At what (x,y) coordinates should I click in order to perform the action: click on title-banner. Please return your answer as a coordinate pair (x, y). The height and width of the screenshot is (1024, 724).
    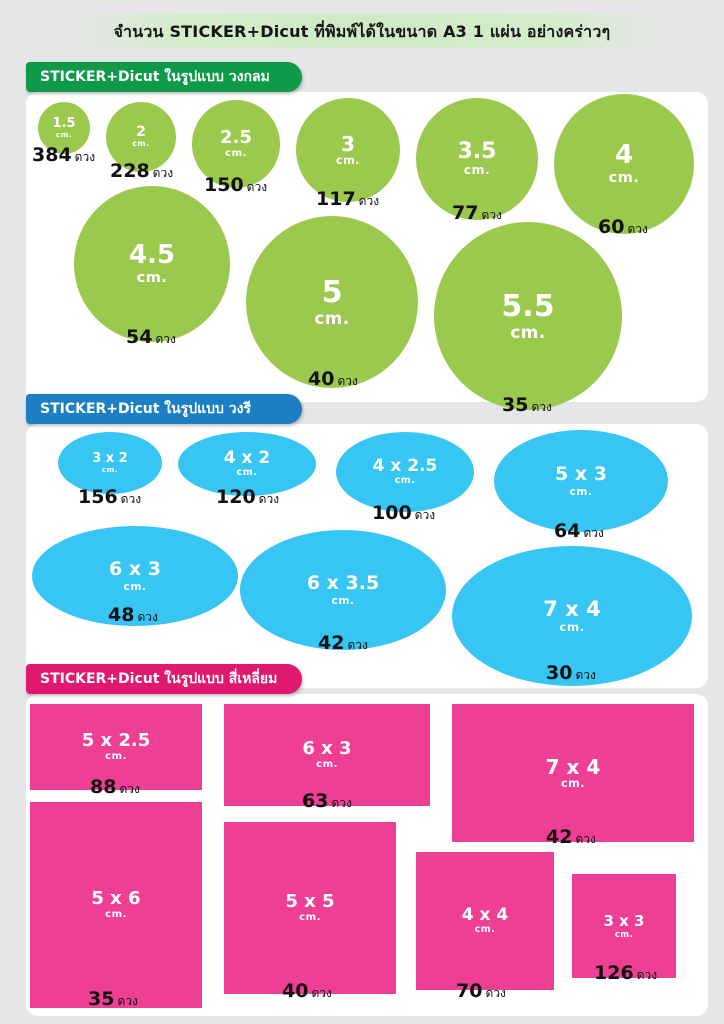
    Looking at the image, I should click on (365, 31).